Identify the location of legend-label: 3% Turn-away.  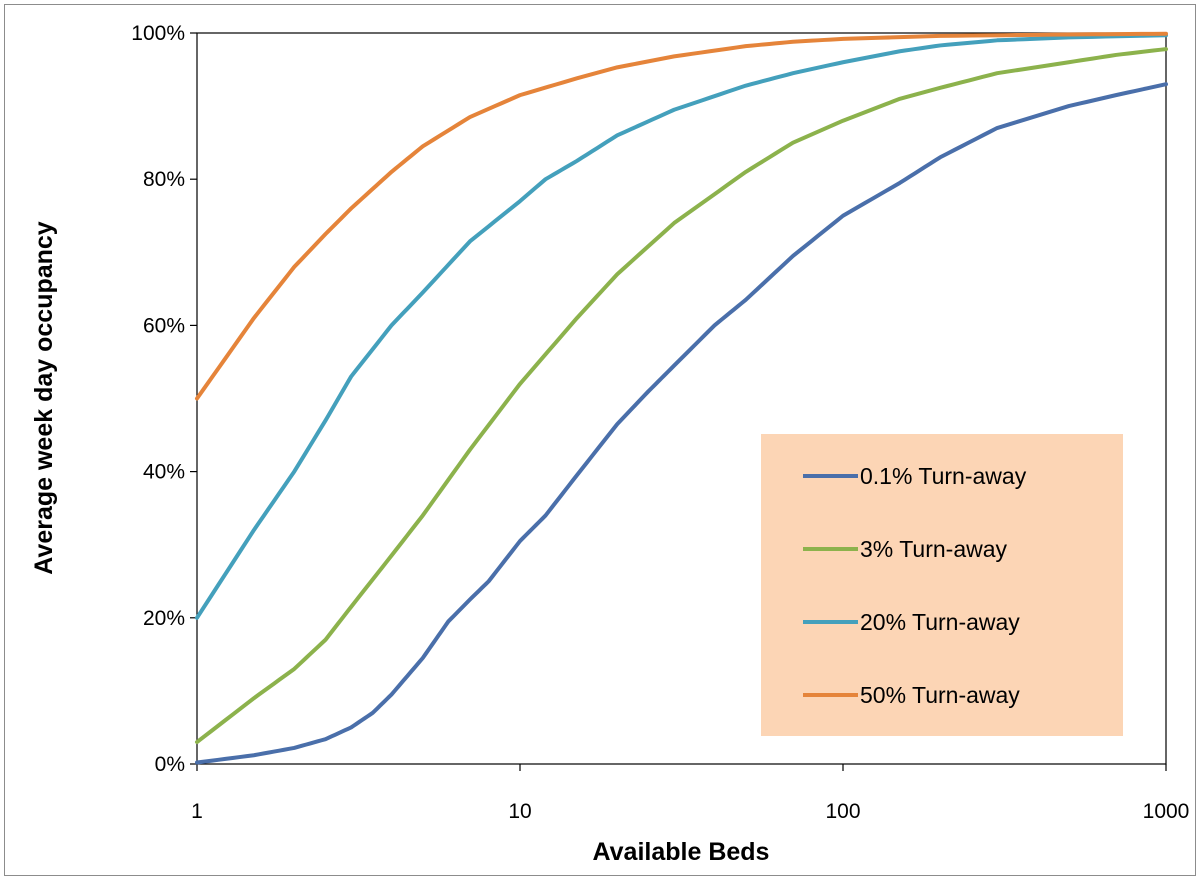
(934, 549).